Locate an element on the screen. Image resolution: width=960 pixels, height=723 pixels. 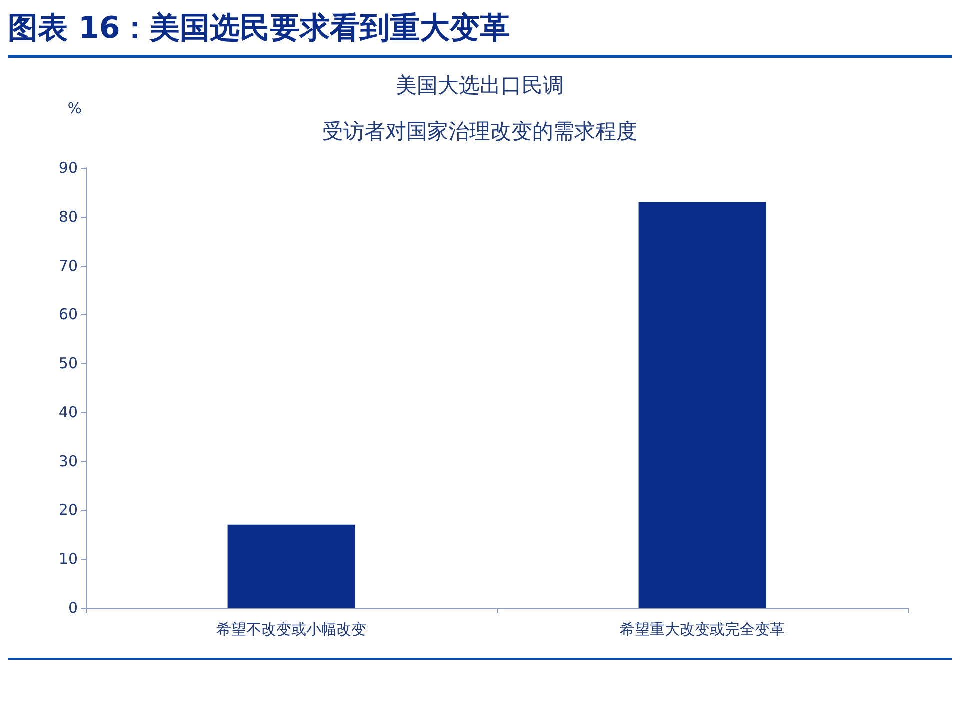
text: 美国大选出口民调 is located at coordinates (480, 86).